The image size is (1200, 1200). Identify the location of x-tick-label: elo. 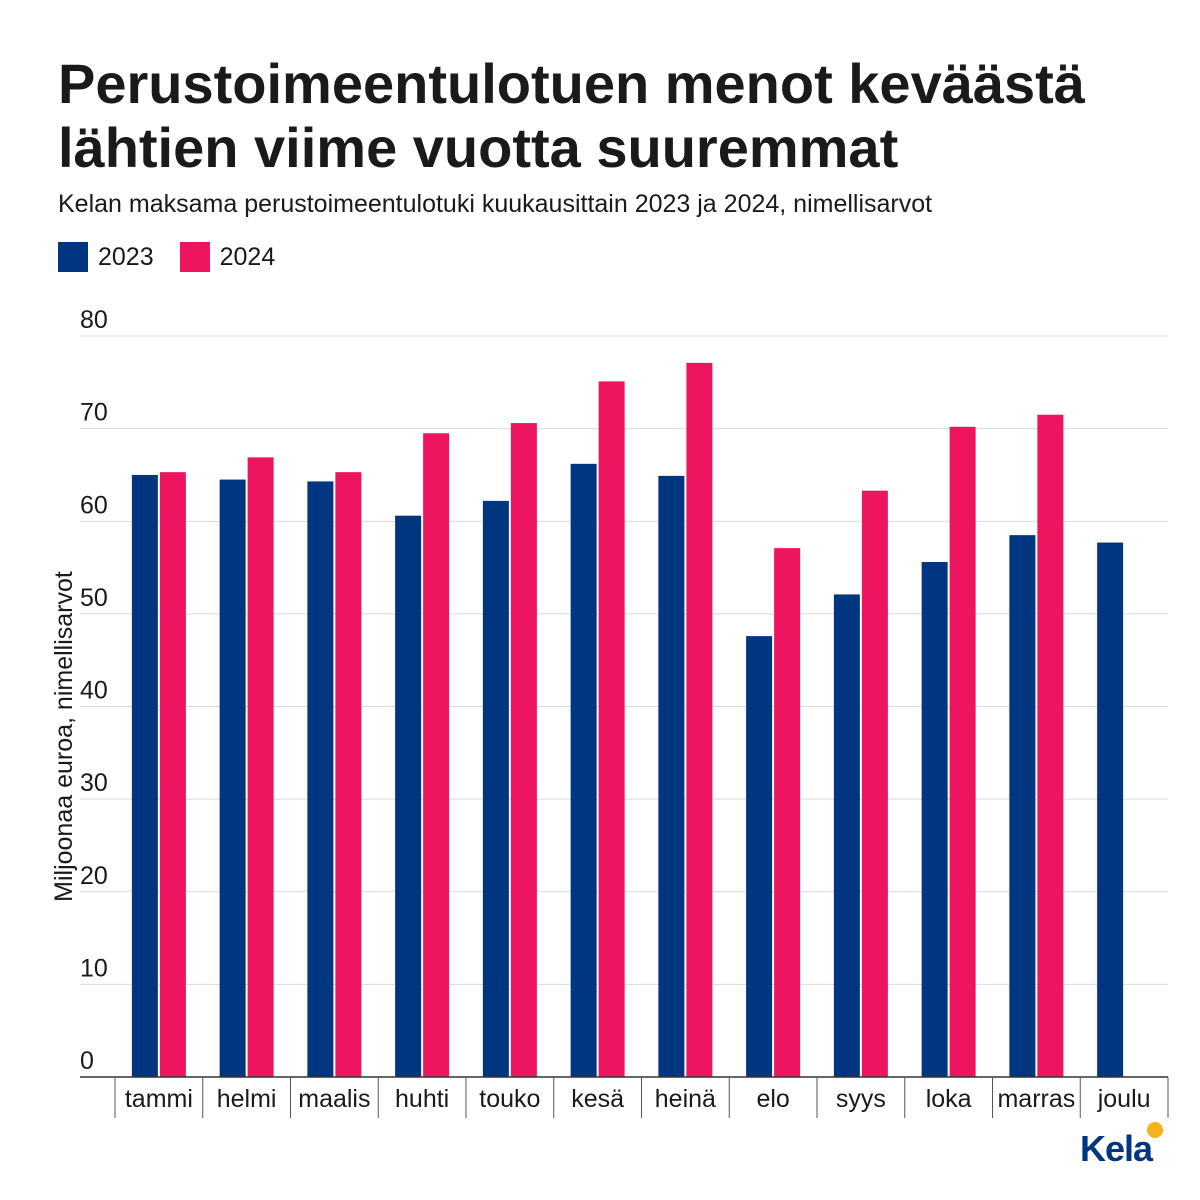
(772, 1099).